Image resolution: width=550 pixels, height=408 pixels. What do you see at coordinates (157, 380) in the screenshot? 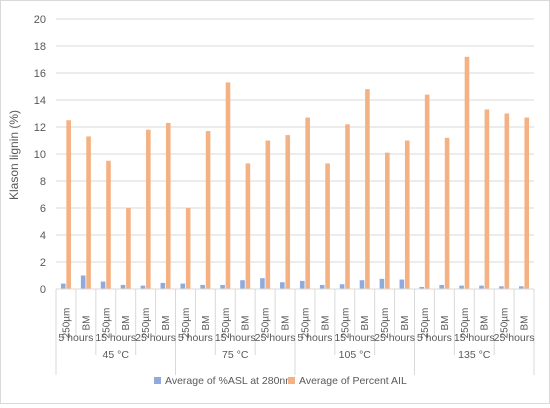
I see `legend-swatch-asl` at bounding box center [157, 380].